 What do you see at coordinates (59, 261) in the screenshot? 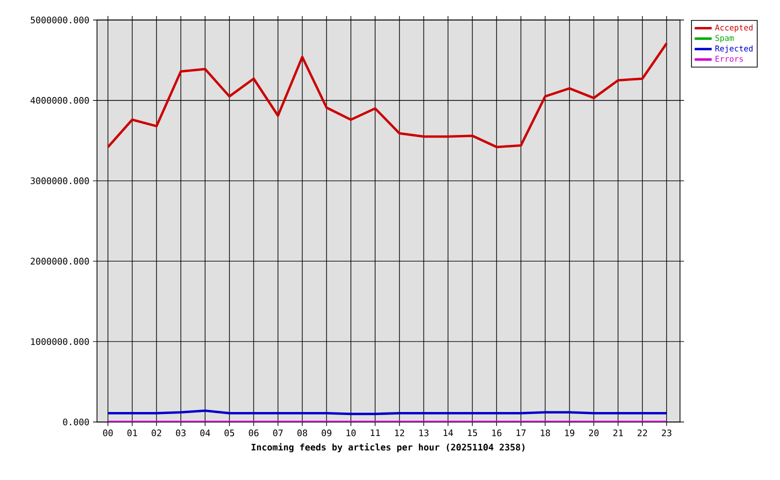
I see `y-tick-label: 2000000.000` at bounding box center [59, 261].